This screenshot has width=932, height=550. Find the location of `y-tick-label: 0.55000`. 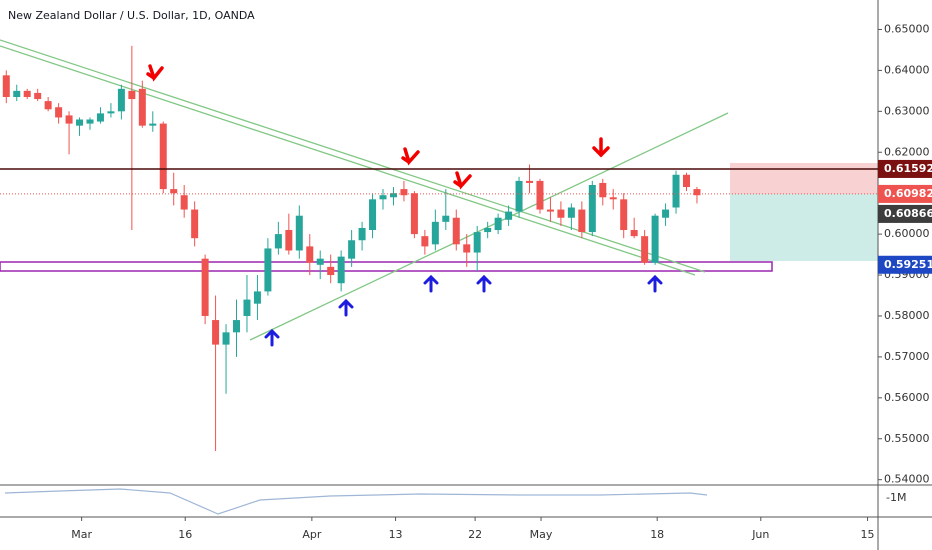

y-tick-label: 0.55000 is located at coordinates (907, 438).